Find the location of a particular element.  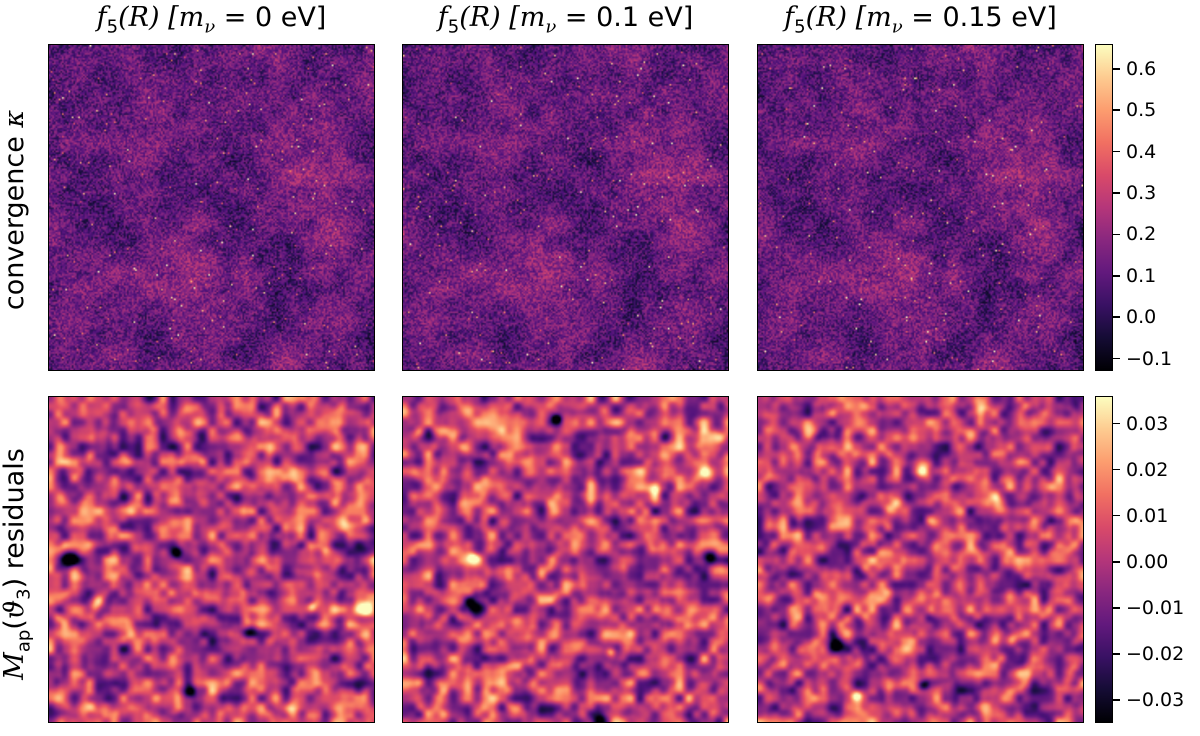

colorbar-residuals-tick-label: 0.01 is located at coordinates (1147, 515).